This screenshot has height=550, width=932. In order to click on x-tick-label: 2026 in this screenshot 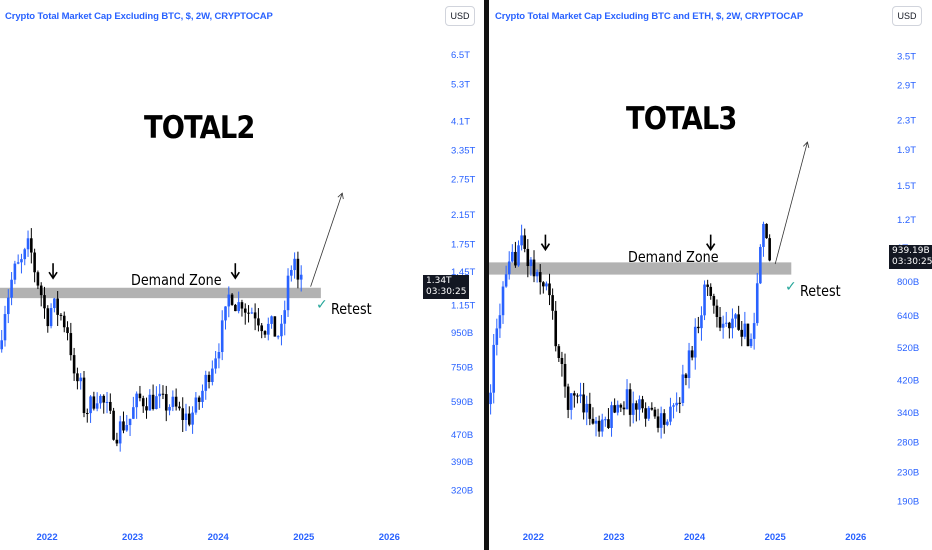, I will do `click(389, 537)`.